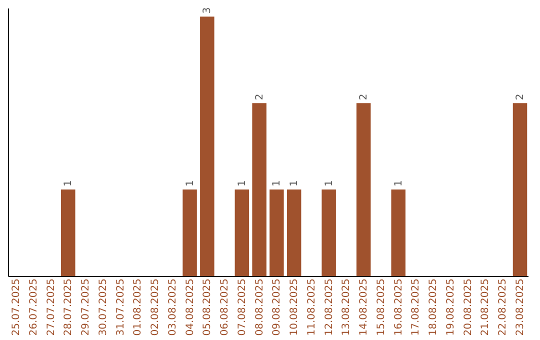  I want to click on x-tick-label: 22.08.2025, so click(503, 307).